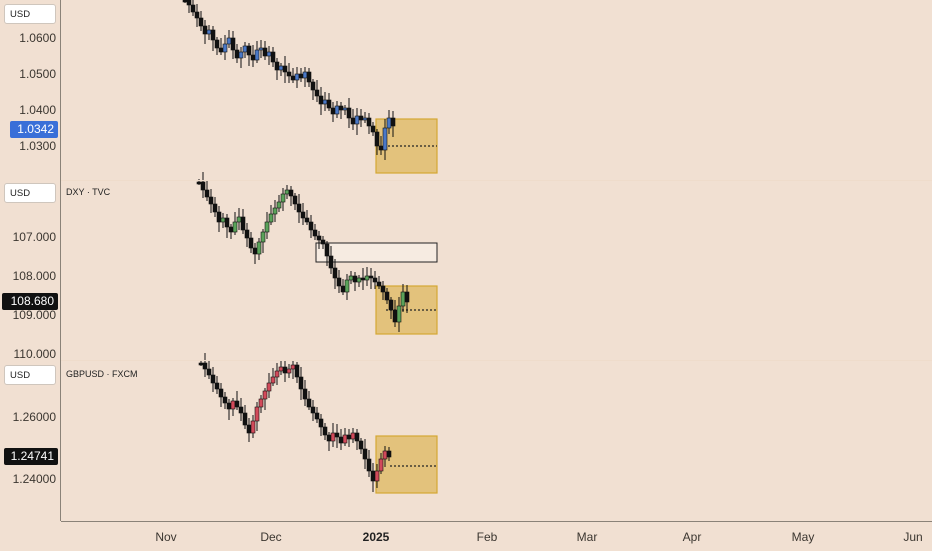 The width and height of the screenshot is (932, 551). I want to click on pane2-symbol-label: DXY · TVC, so click(88, 192).